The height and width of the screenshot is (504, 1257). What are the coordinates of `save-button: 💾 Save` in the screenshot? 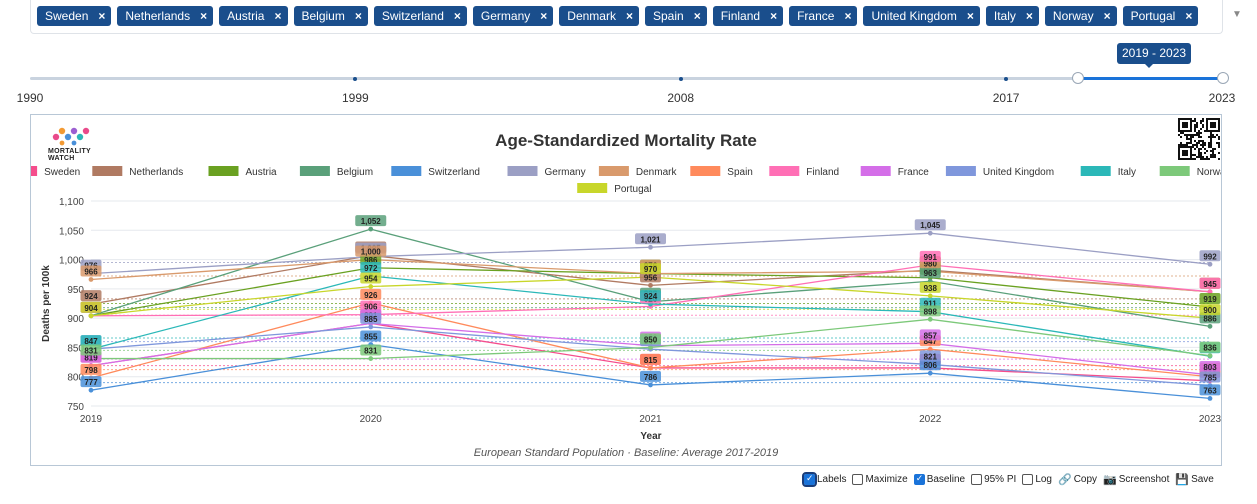 It's located at (1194, 479).